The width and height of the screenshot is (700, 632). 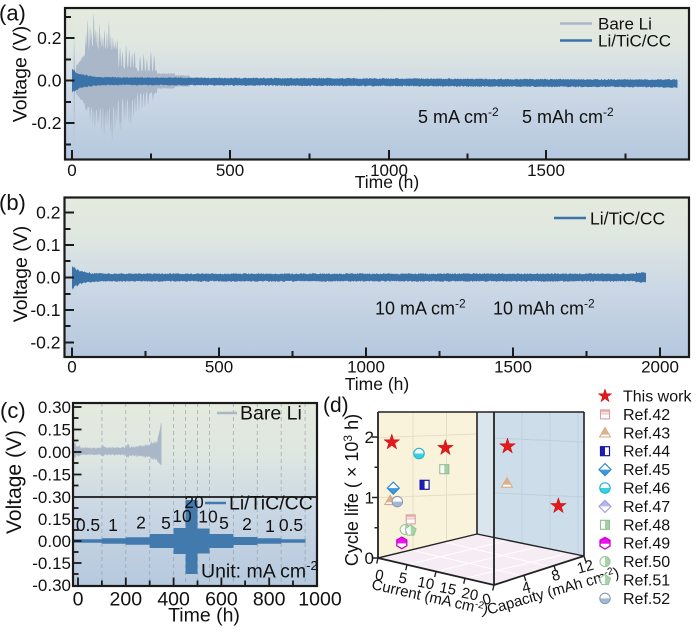 What do you see at coordinates (13, 202) in the screenshot?
I see `svg-text: (b)` at bounding box center [13, 202].